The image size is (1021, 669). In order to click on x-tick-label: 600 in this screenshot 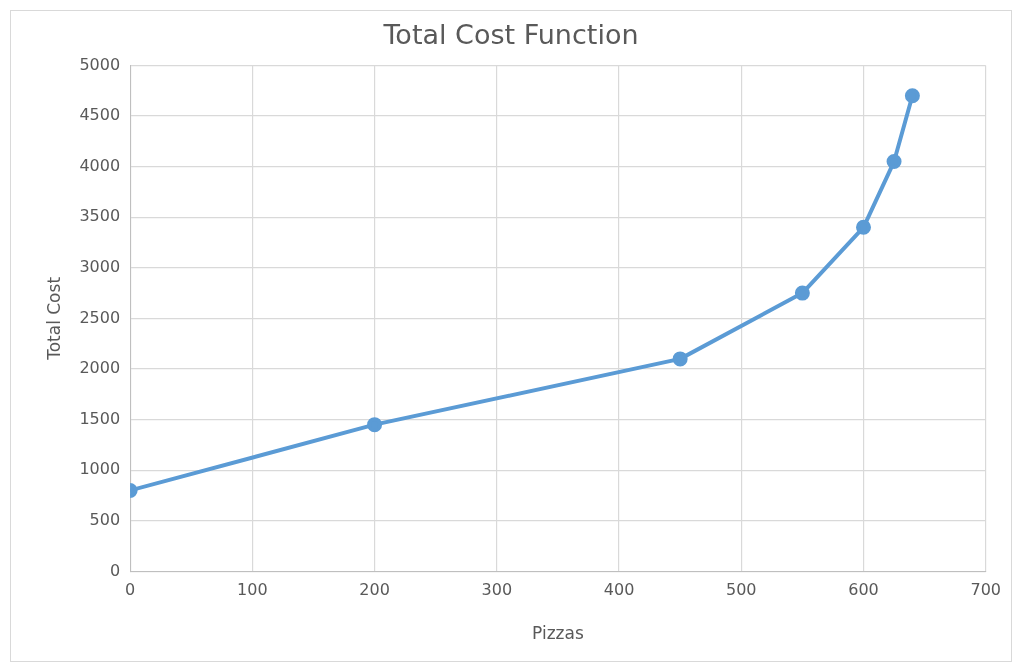, I will do `click(863, 590)`.